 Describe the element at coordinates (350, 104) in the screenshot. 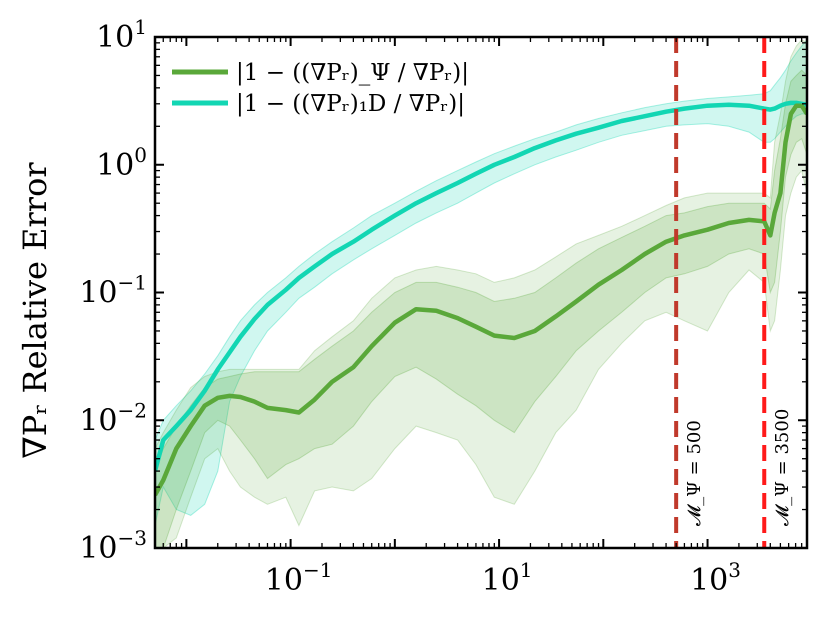

I see `legend-label-1: |1 − ((∇Pᵣ)₁D / ∇Pᵣ)|` at that location.